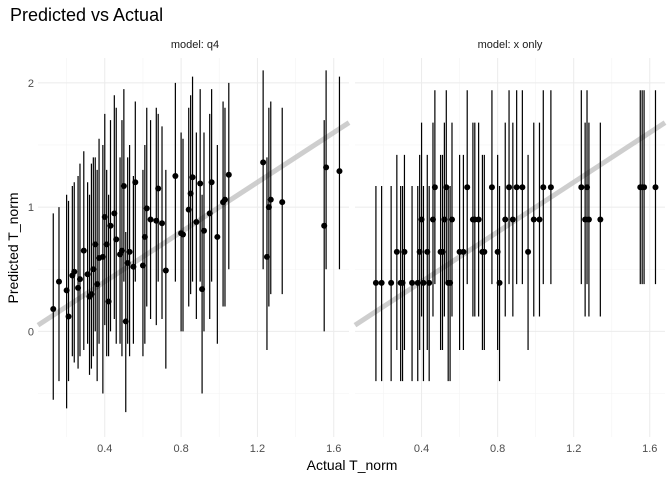 The image size is (672, 480). What do you see at coordinates (86, 15) in the screenshot?
I see `chart-title: Predicted vs Actual` at bounding box center [86, 15].